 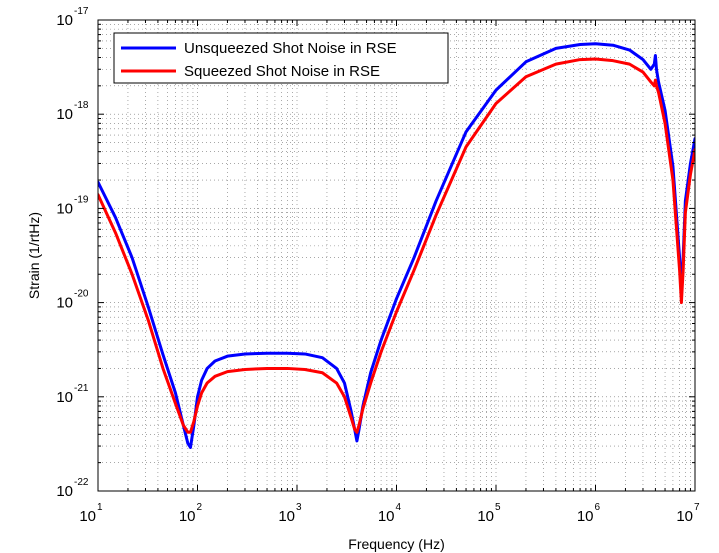 I want to click on legend-box, so click(x=281, y=58).